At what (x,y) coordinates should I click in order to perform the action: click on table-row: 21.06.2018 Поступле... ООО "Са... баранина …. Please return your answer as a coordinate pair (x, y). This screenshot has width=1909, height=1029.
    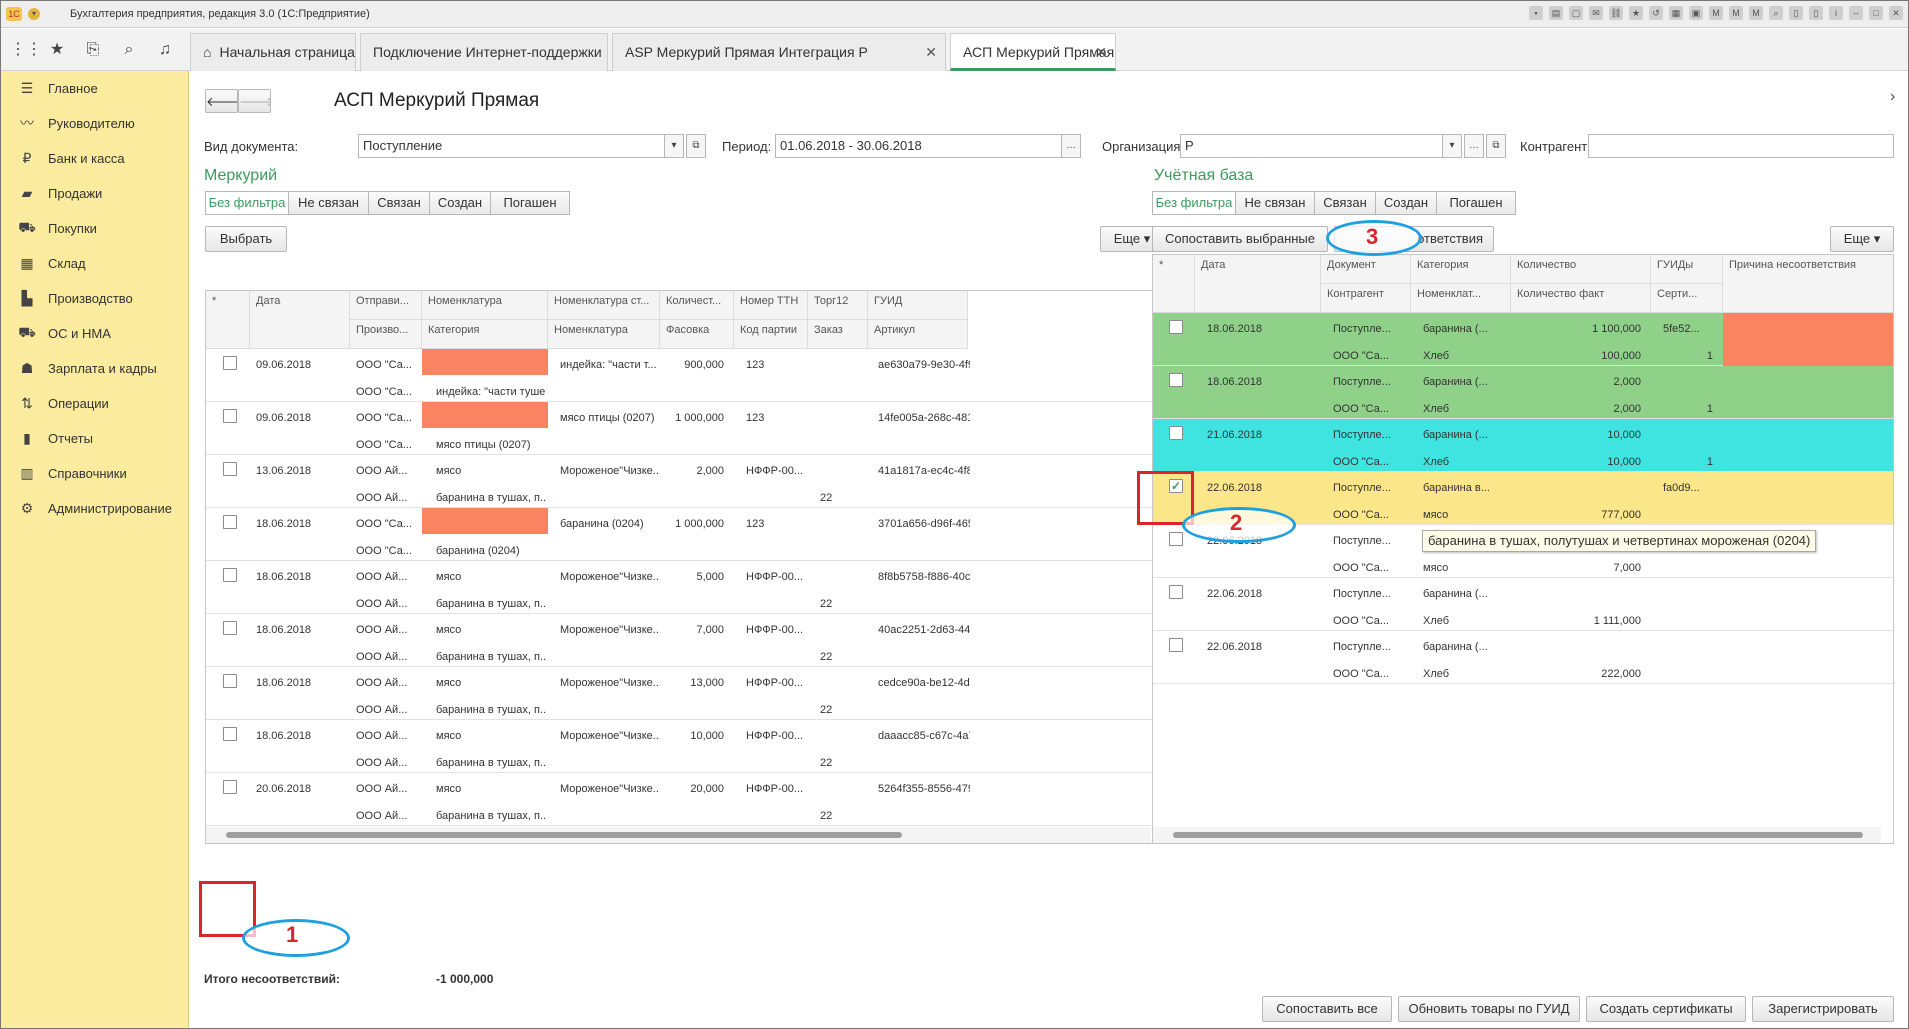
    Looking at the image, I should click on (1523, 445).